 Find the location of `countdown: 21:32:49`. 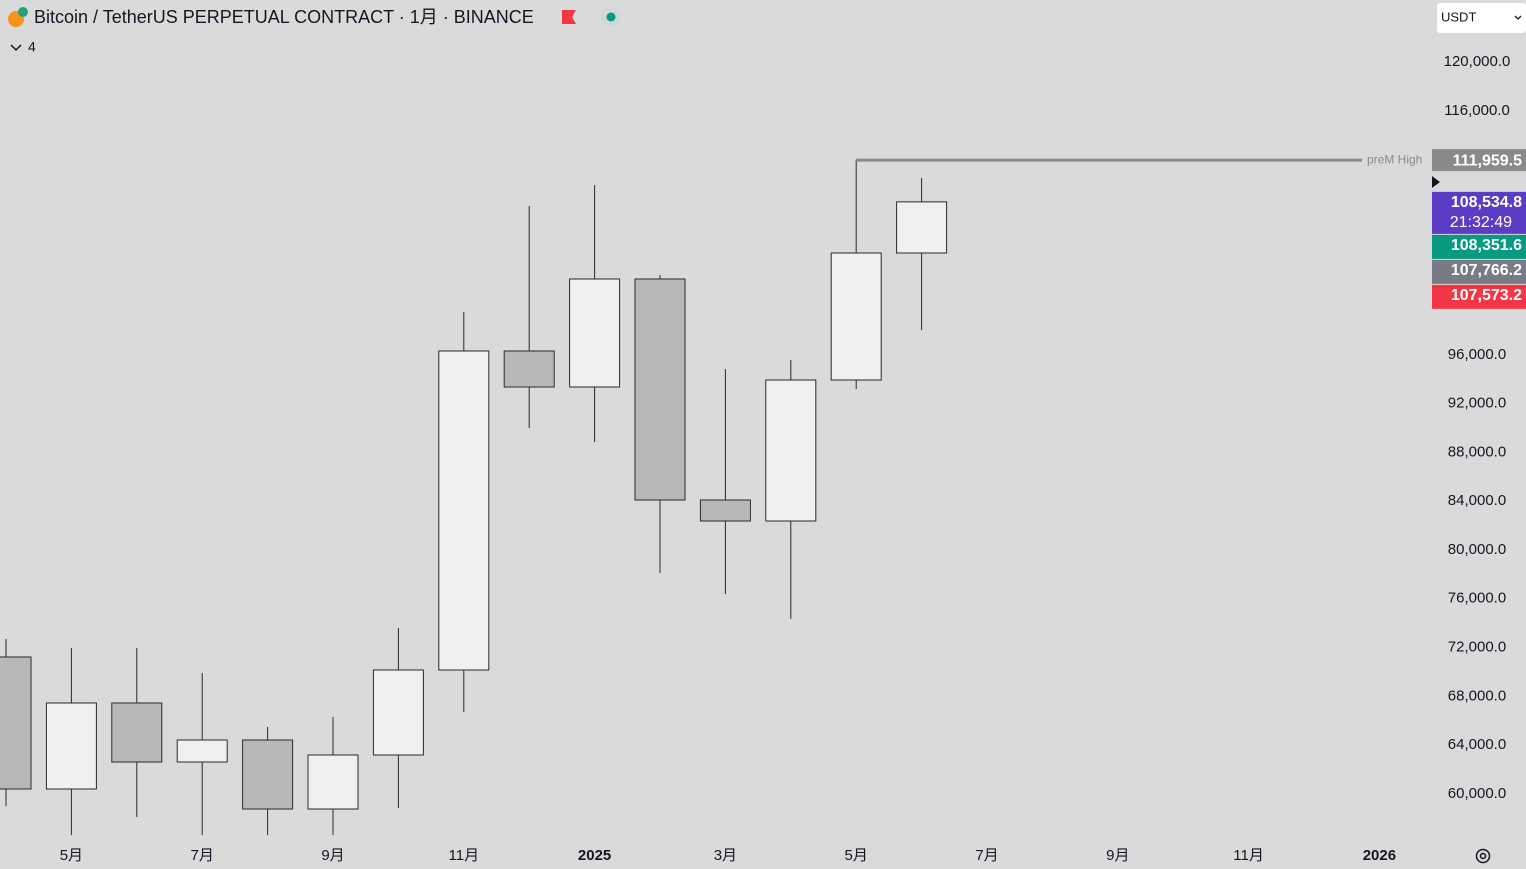

countdown: 21:32:49 is located at coordinates (1481, 222).